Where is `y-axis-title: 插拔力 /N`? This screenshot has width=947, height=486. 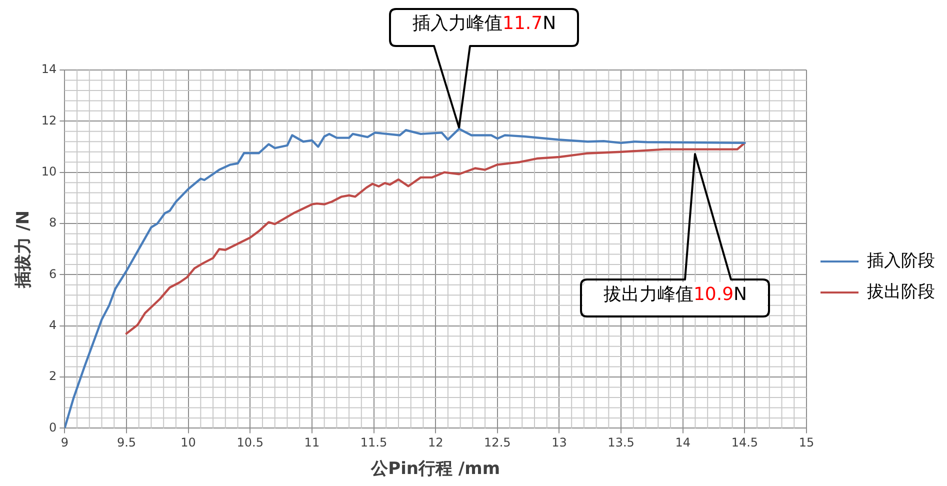
y-axis-title: 插拔力 /N is located at coordinates (24, 249).